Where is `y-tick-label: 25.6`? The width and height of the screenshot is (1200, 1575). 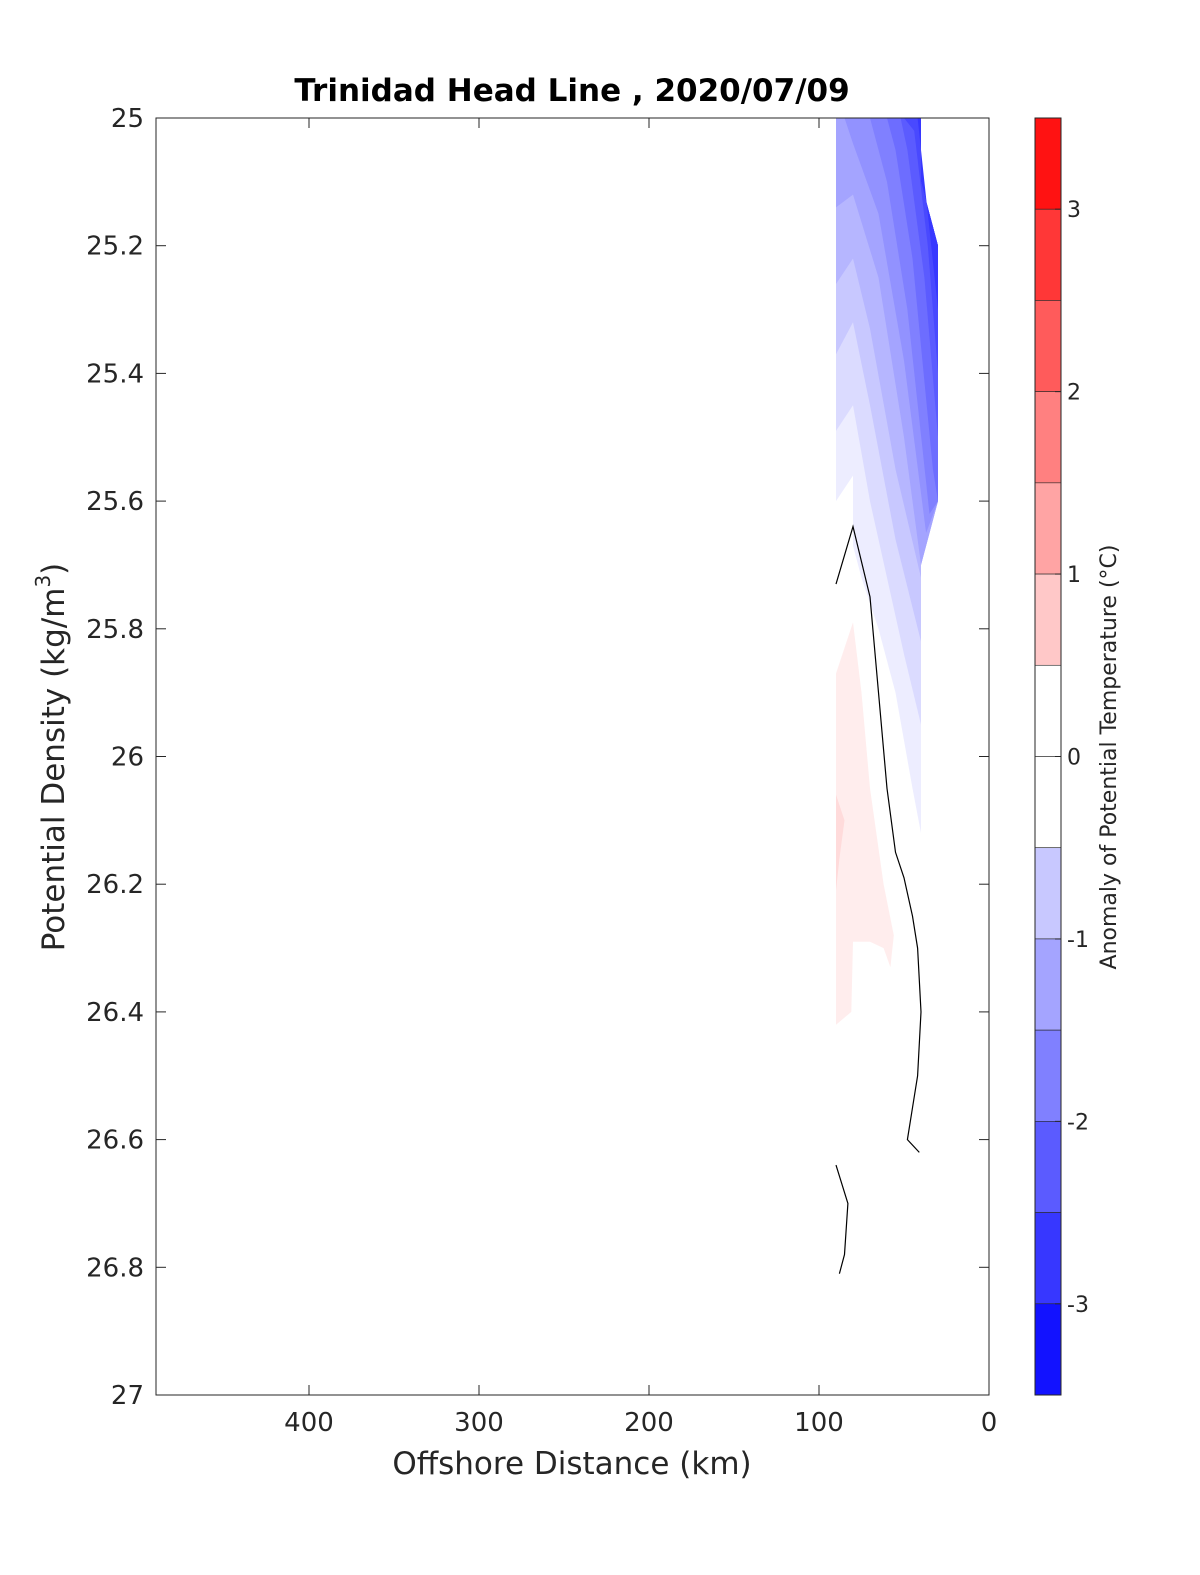 y-tick-label: 25.6 is located at coordinates (115, 502).